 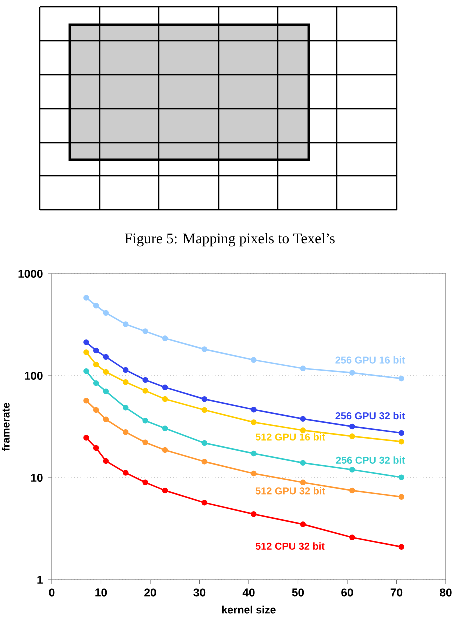 I want to click on caption: Figure 5: Mapping pixels to Texel’s, so click(x=230, y=240).